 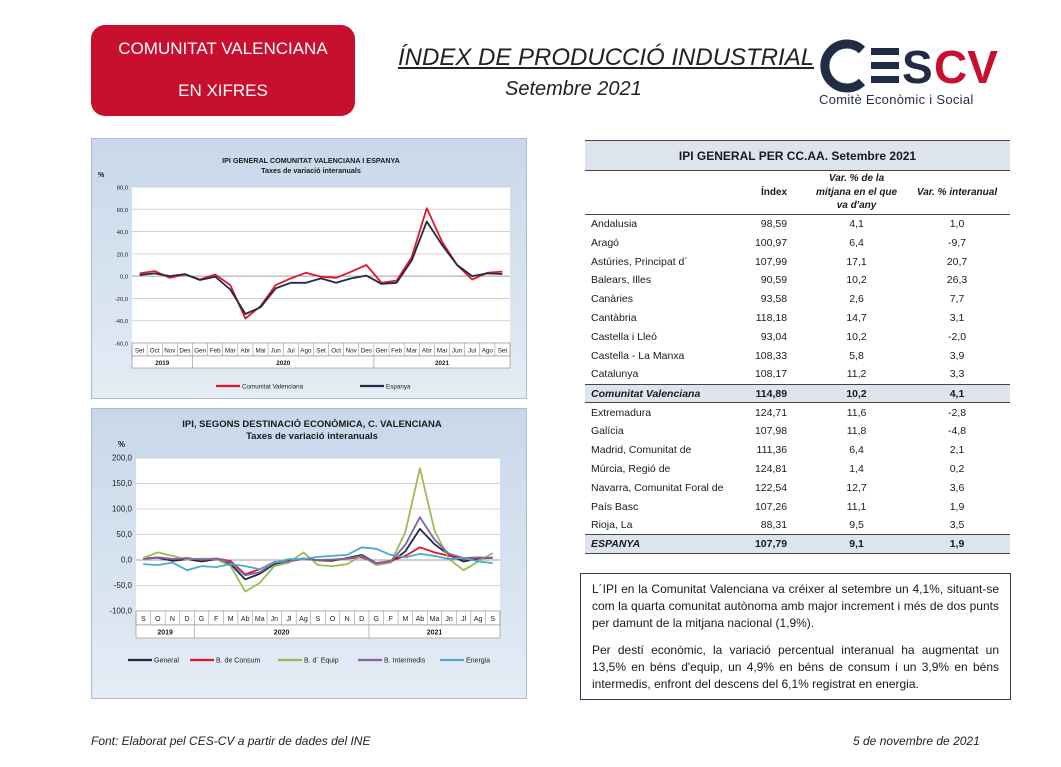 I want to click on row-region: Extremadura, so click(x=621, y=412).